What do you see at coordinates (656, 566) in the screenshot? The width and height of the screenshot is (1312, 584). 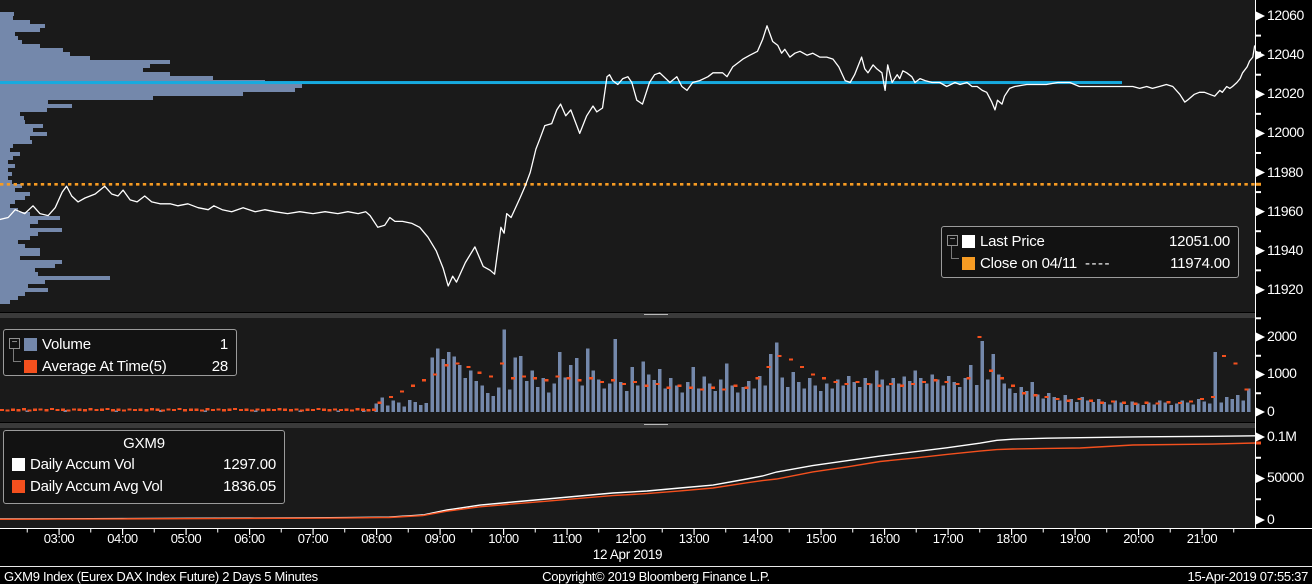 I see `footer-separator` at bounding box center [656, 566].